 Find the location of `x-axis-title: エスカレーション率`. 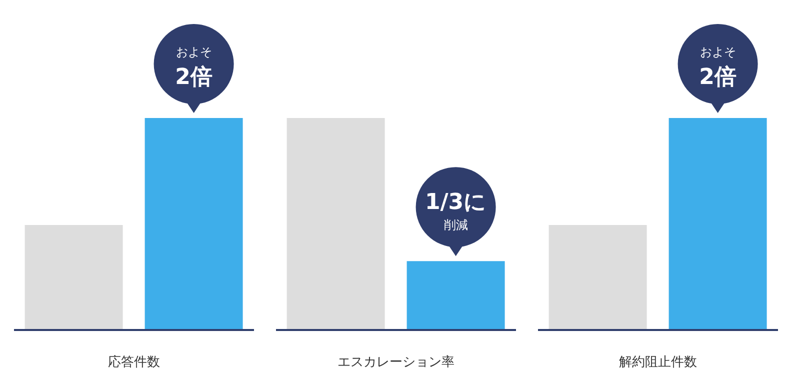

x-axis-title: エスカレーション率 is located at coordinates (396, 362).